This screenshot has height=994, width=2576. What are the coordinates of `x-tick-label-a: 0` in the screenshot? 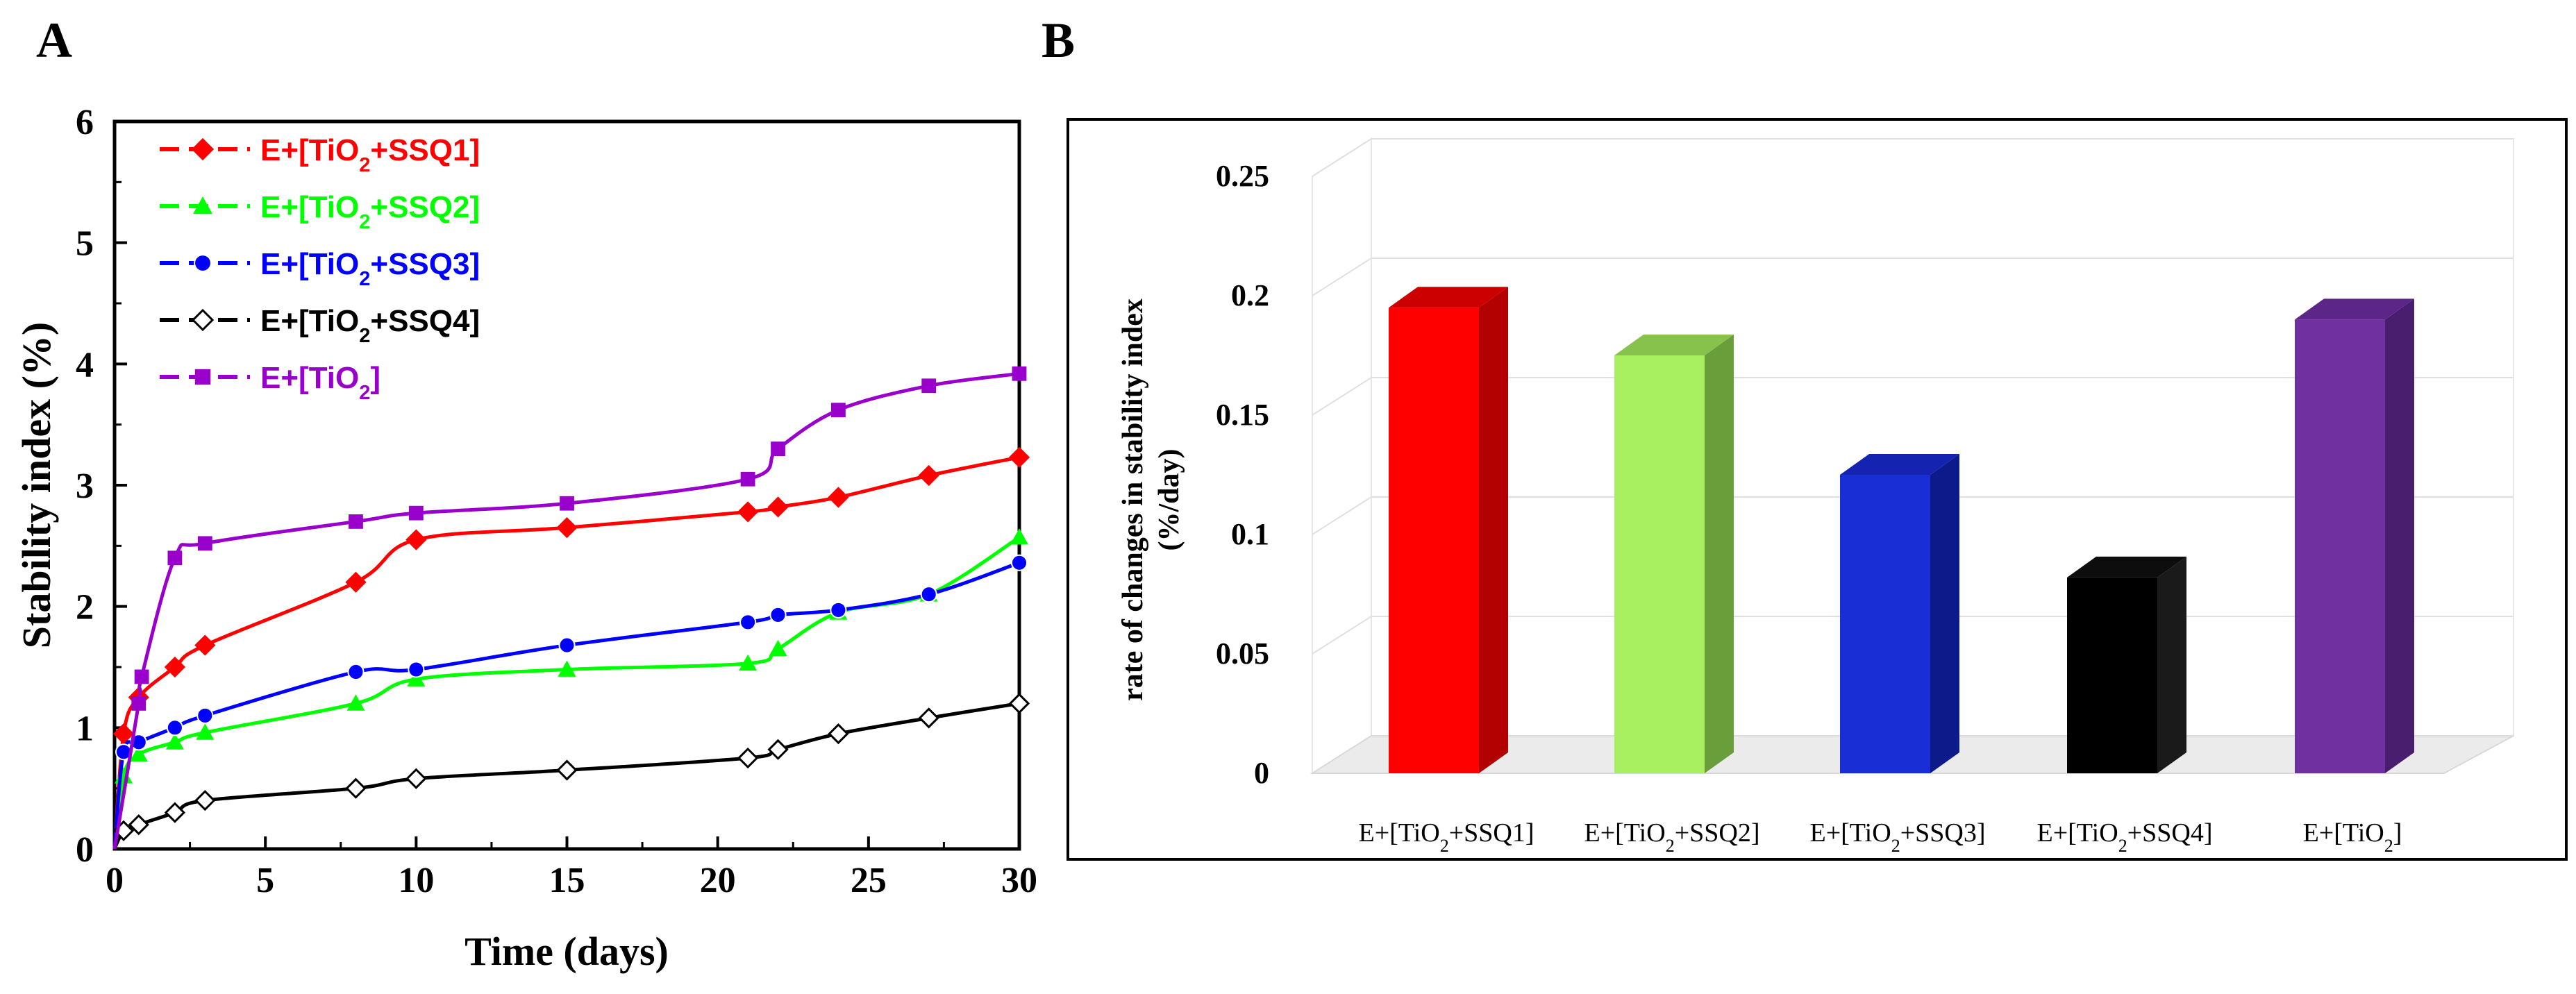 It's located at (115, 880).